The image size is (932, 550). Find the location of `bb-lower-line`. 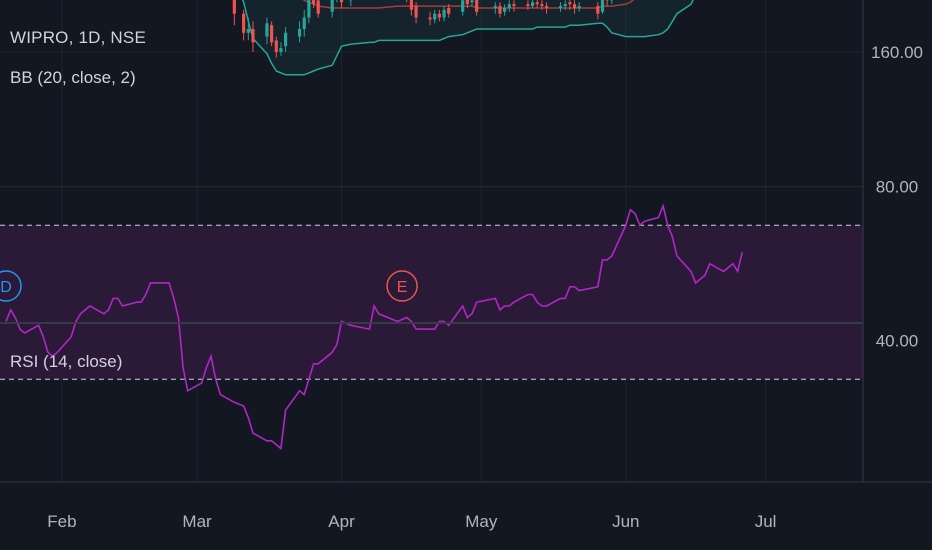

bb-lower-line is located at coordinates (467, 38).